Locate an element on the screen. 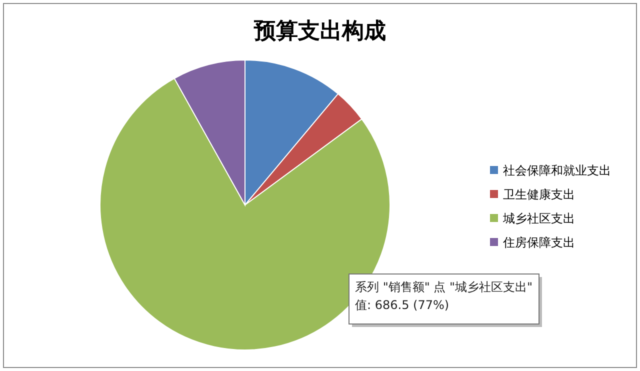  tooltip: 系列 "销售额" 点 "城乡社区支出" 值: 686.5 (77%) is located at coordinates (445, 300).